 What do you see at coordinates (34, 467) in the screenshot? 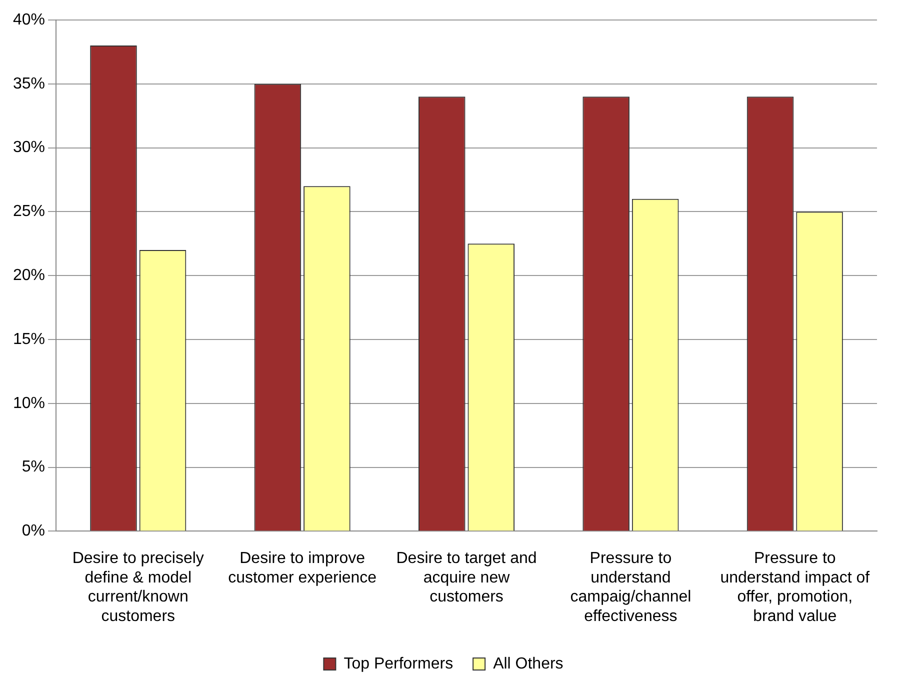
I see `y-tick-label: 5%` at bounding box center [34, 467].